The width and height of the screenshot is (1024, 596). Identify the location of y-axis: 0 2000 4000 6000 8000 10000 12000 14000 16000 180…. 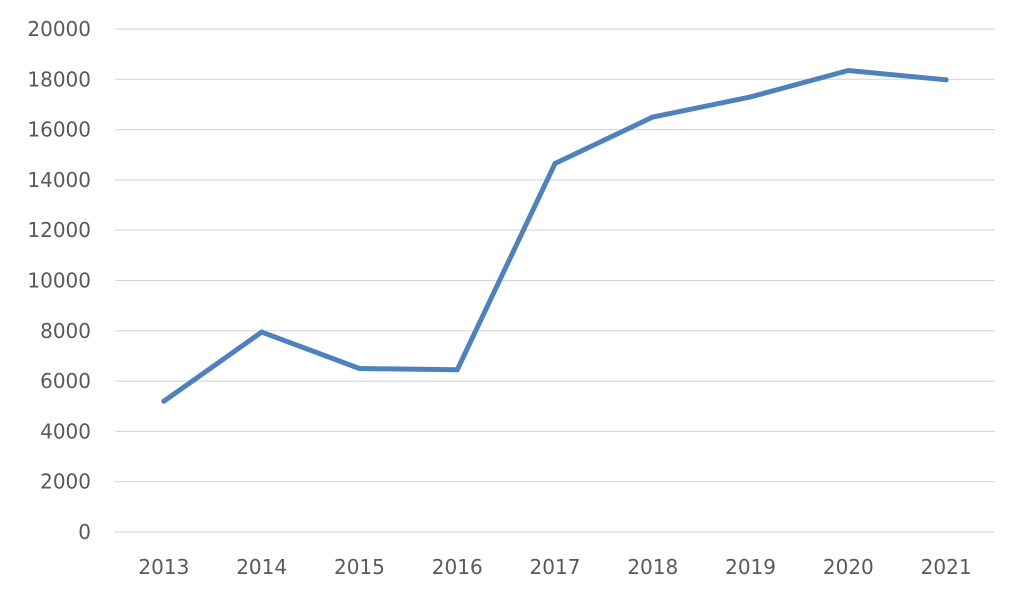
(59, 280).